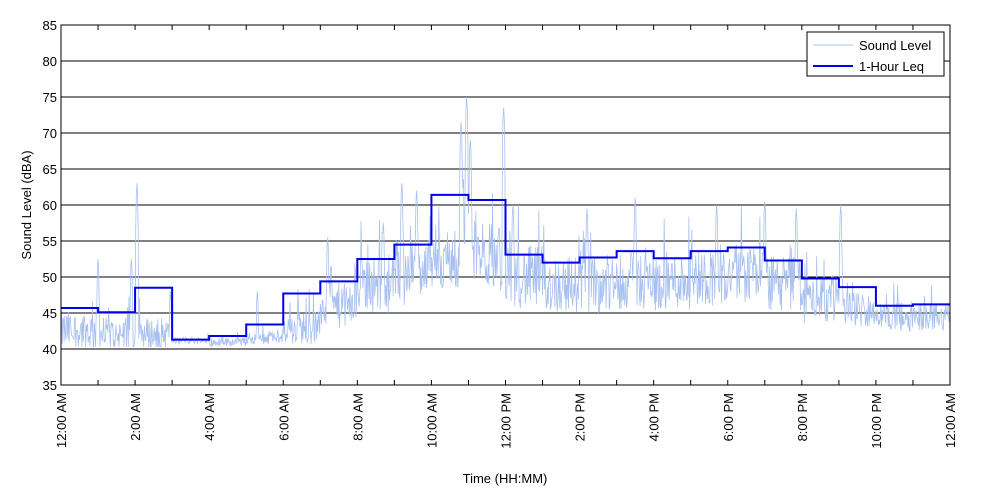 This screenshot has width=1000, height=500. I want to click on x-tick-label: 8:00 AM, so click(357, 417).